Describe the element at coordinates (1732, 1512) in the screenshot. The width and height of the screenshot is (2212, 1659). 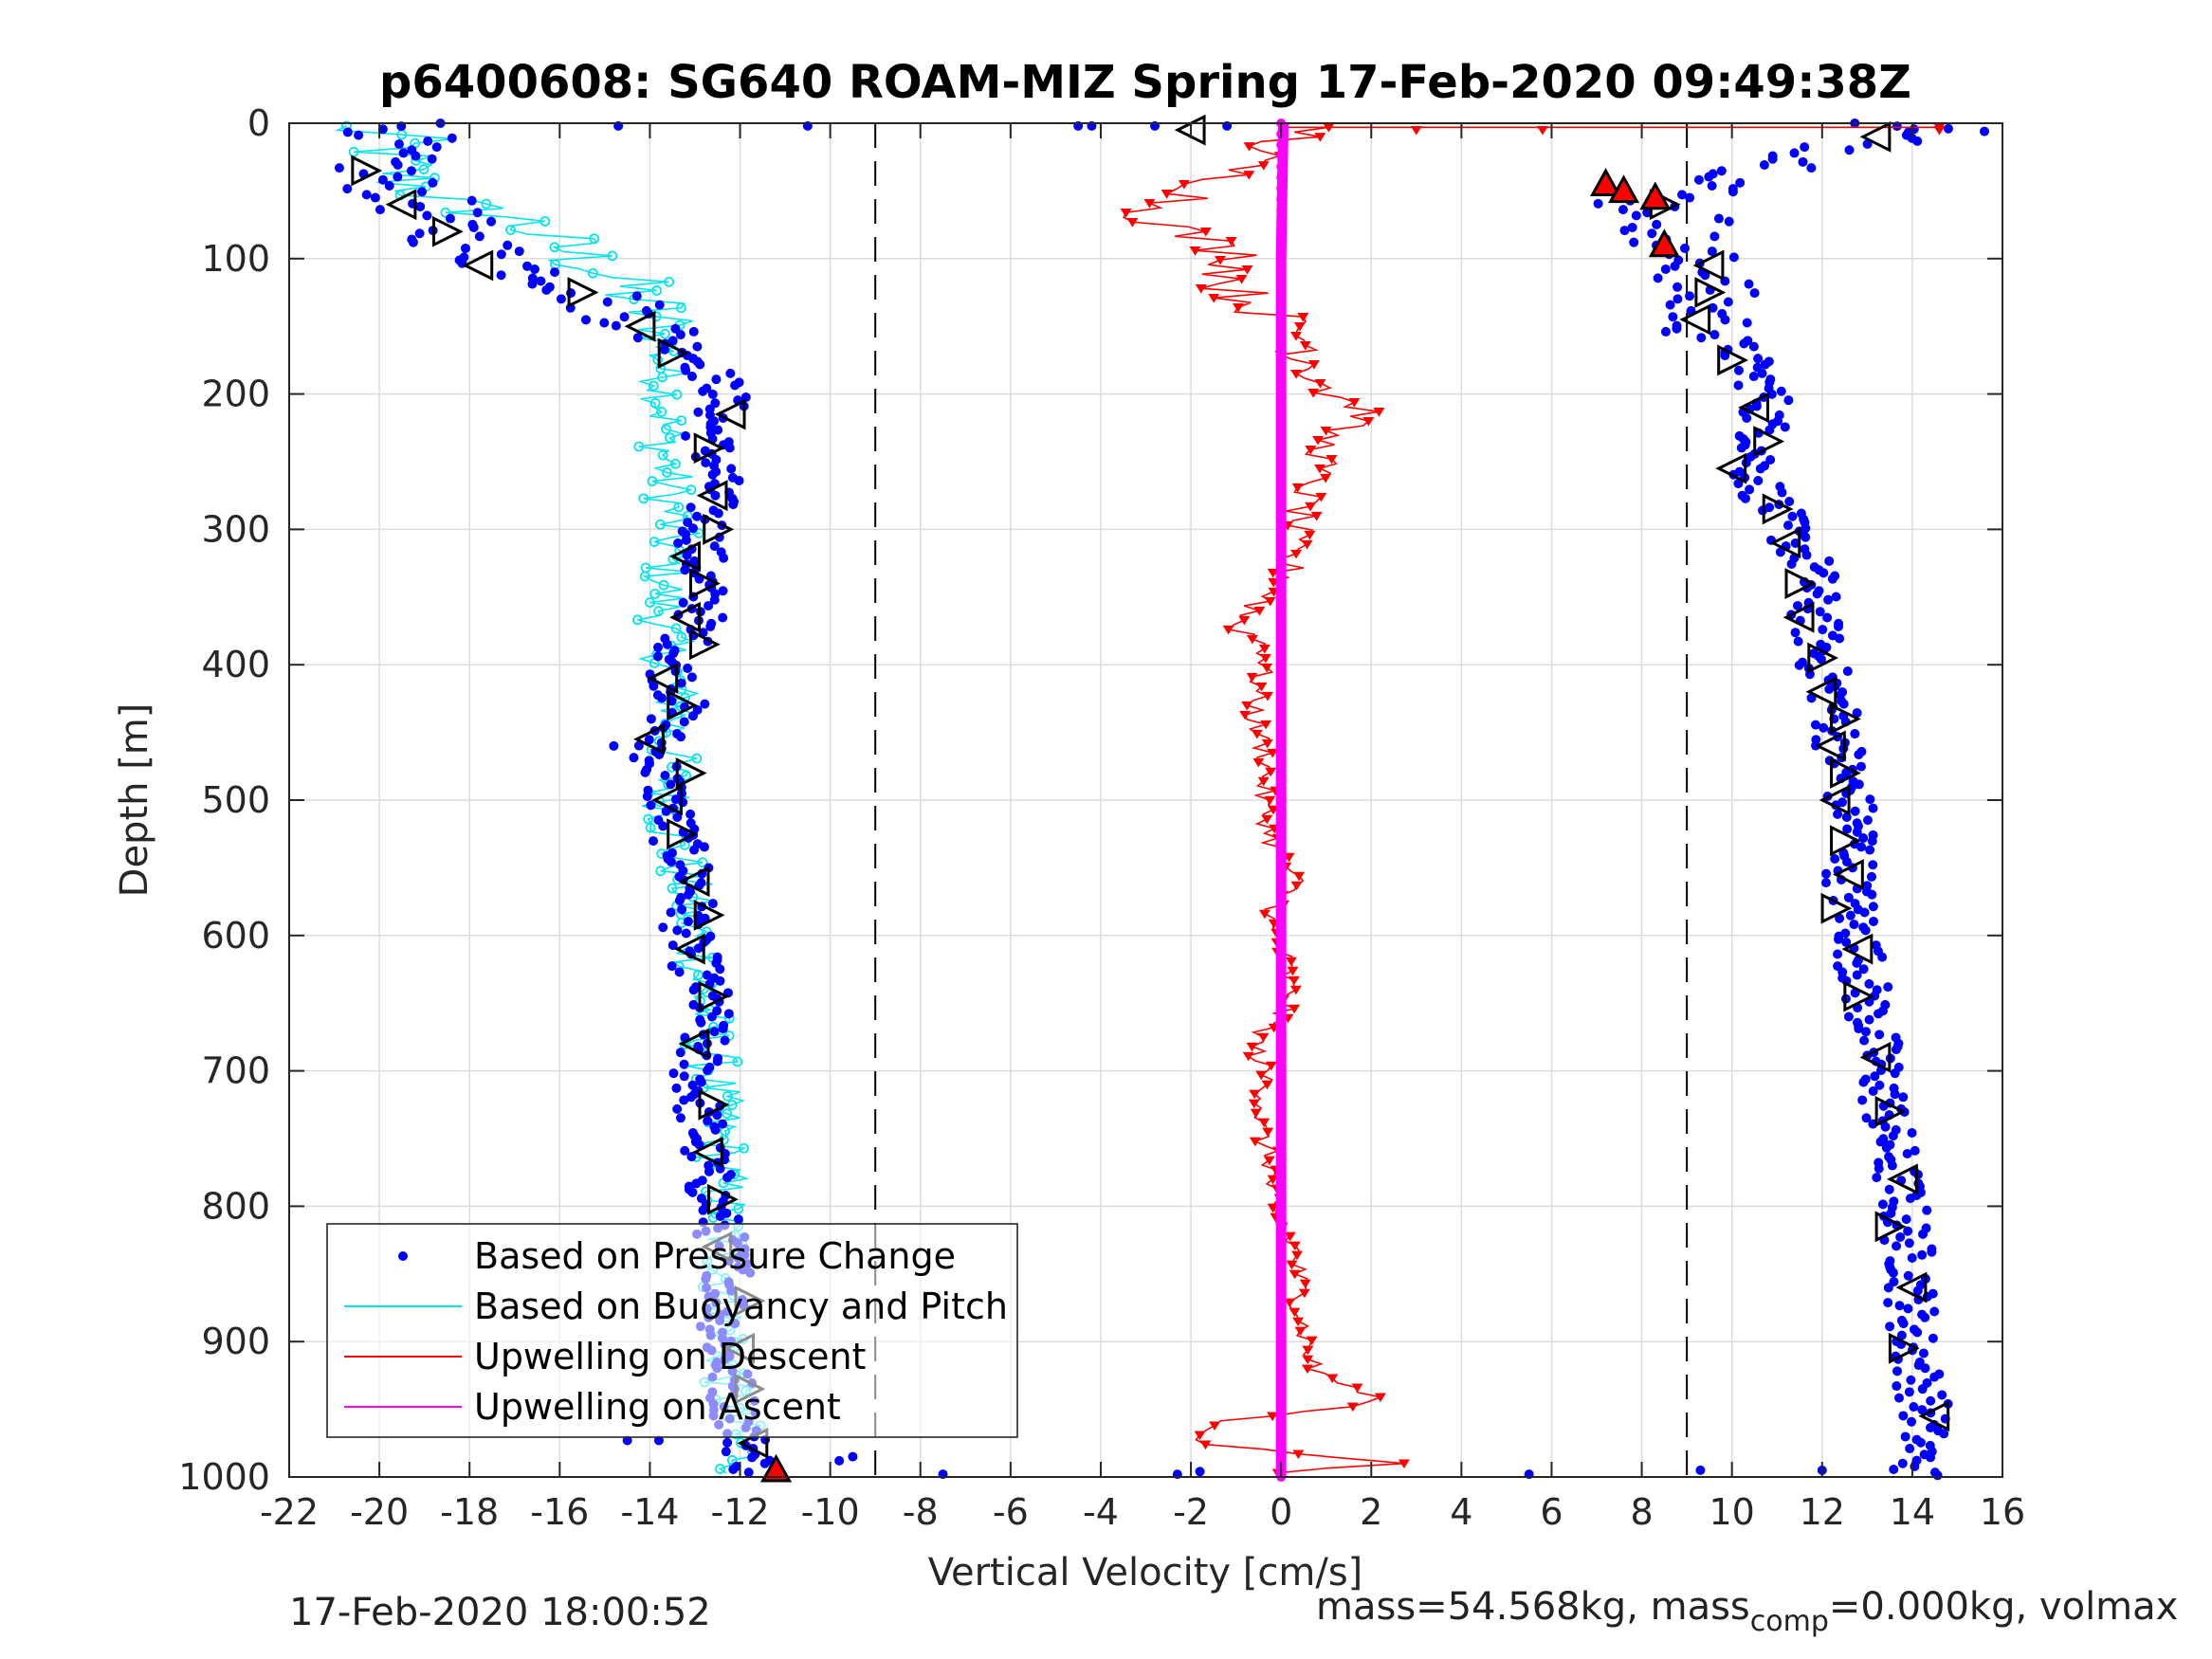
I see `x-tick-label: 10` at that location.